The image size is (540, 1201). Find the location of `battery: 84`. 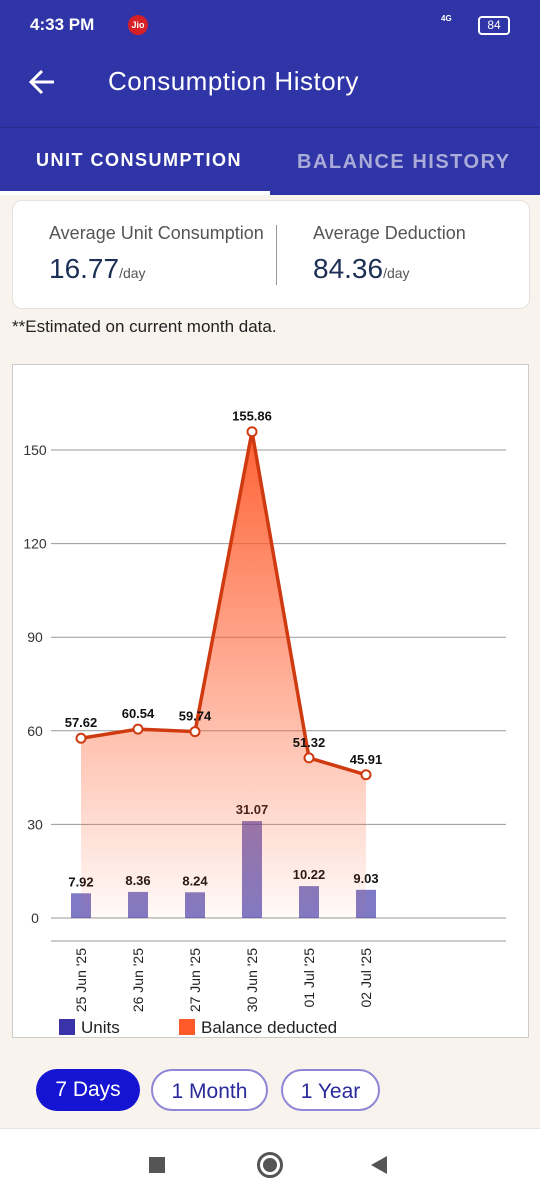

battery: 84 is located at coordinates (494, 25).